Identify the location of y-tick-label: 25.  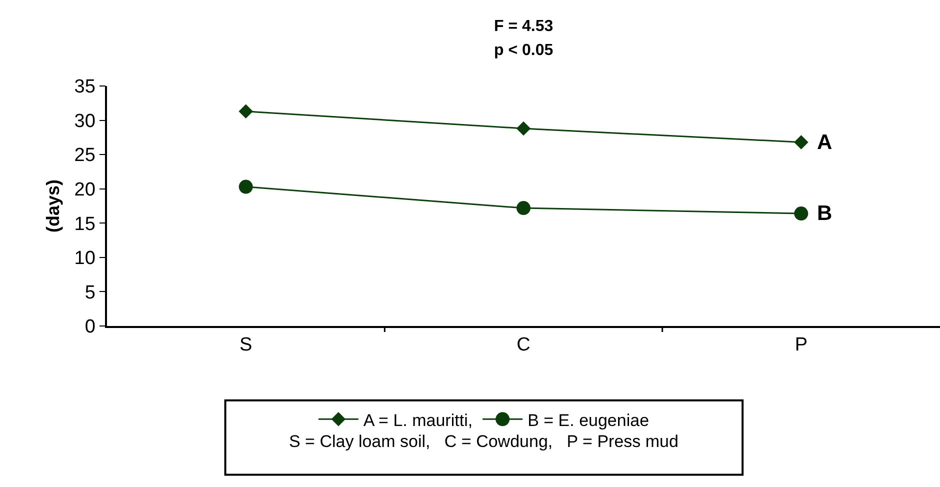
(85, 155).